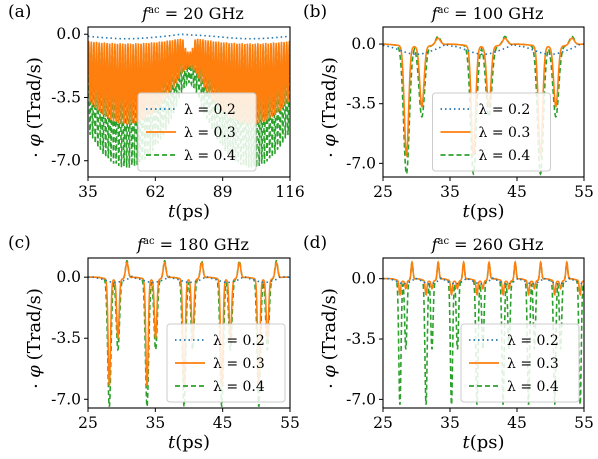  Describe the element at coordinates (192, 244) in the screenshot. I see `panel-title: fac = 180 GHz` at that location.